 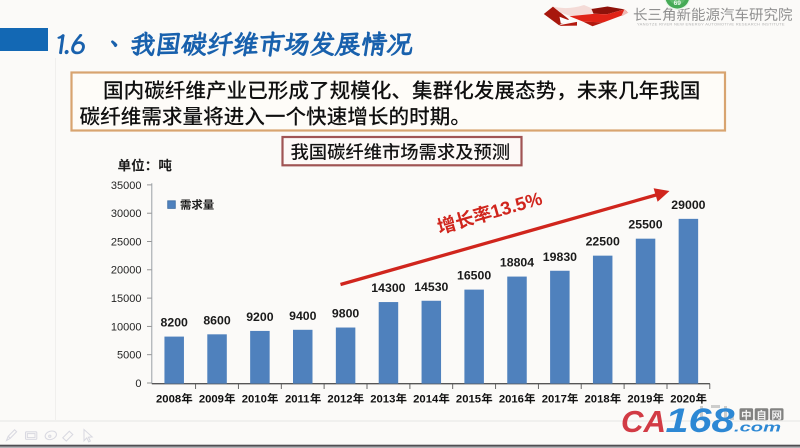 I want to click on svg-text: 2015, so click(x=468, y=400).